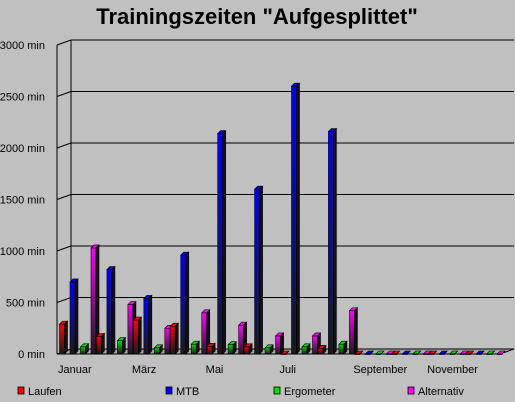 This screenshot has width=515, height=402. Describe the element at coordinates (22, 252) in the screenshot. I see `y-tick-label: 1000 min` at that location.